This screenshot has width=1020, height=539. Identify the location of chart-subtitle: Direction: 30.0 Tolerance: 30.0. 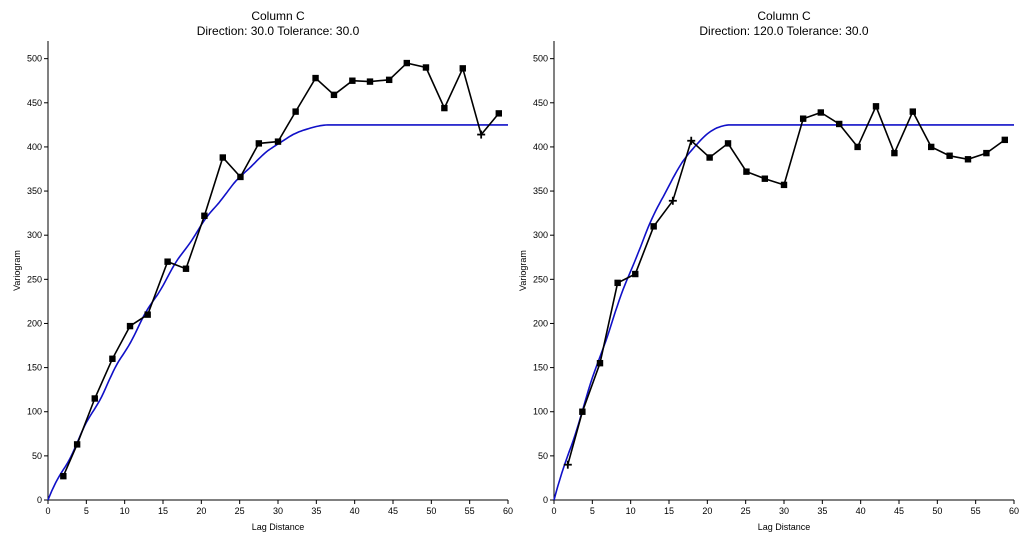
(278, 31).